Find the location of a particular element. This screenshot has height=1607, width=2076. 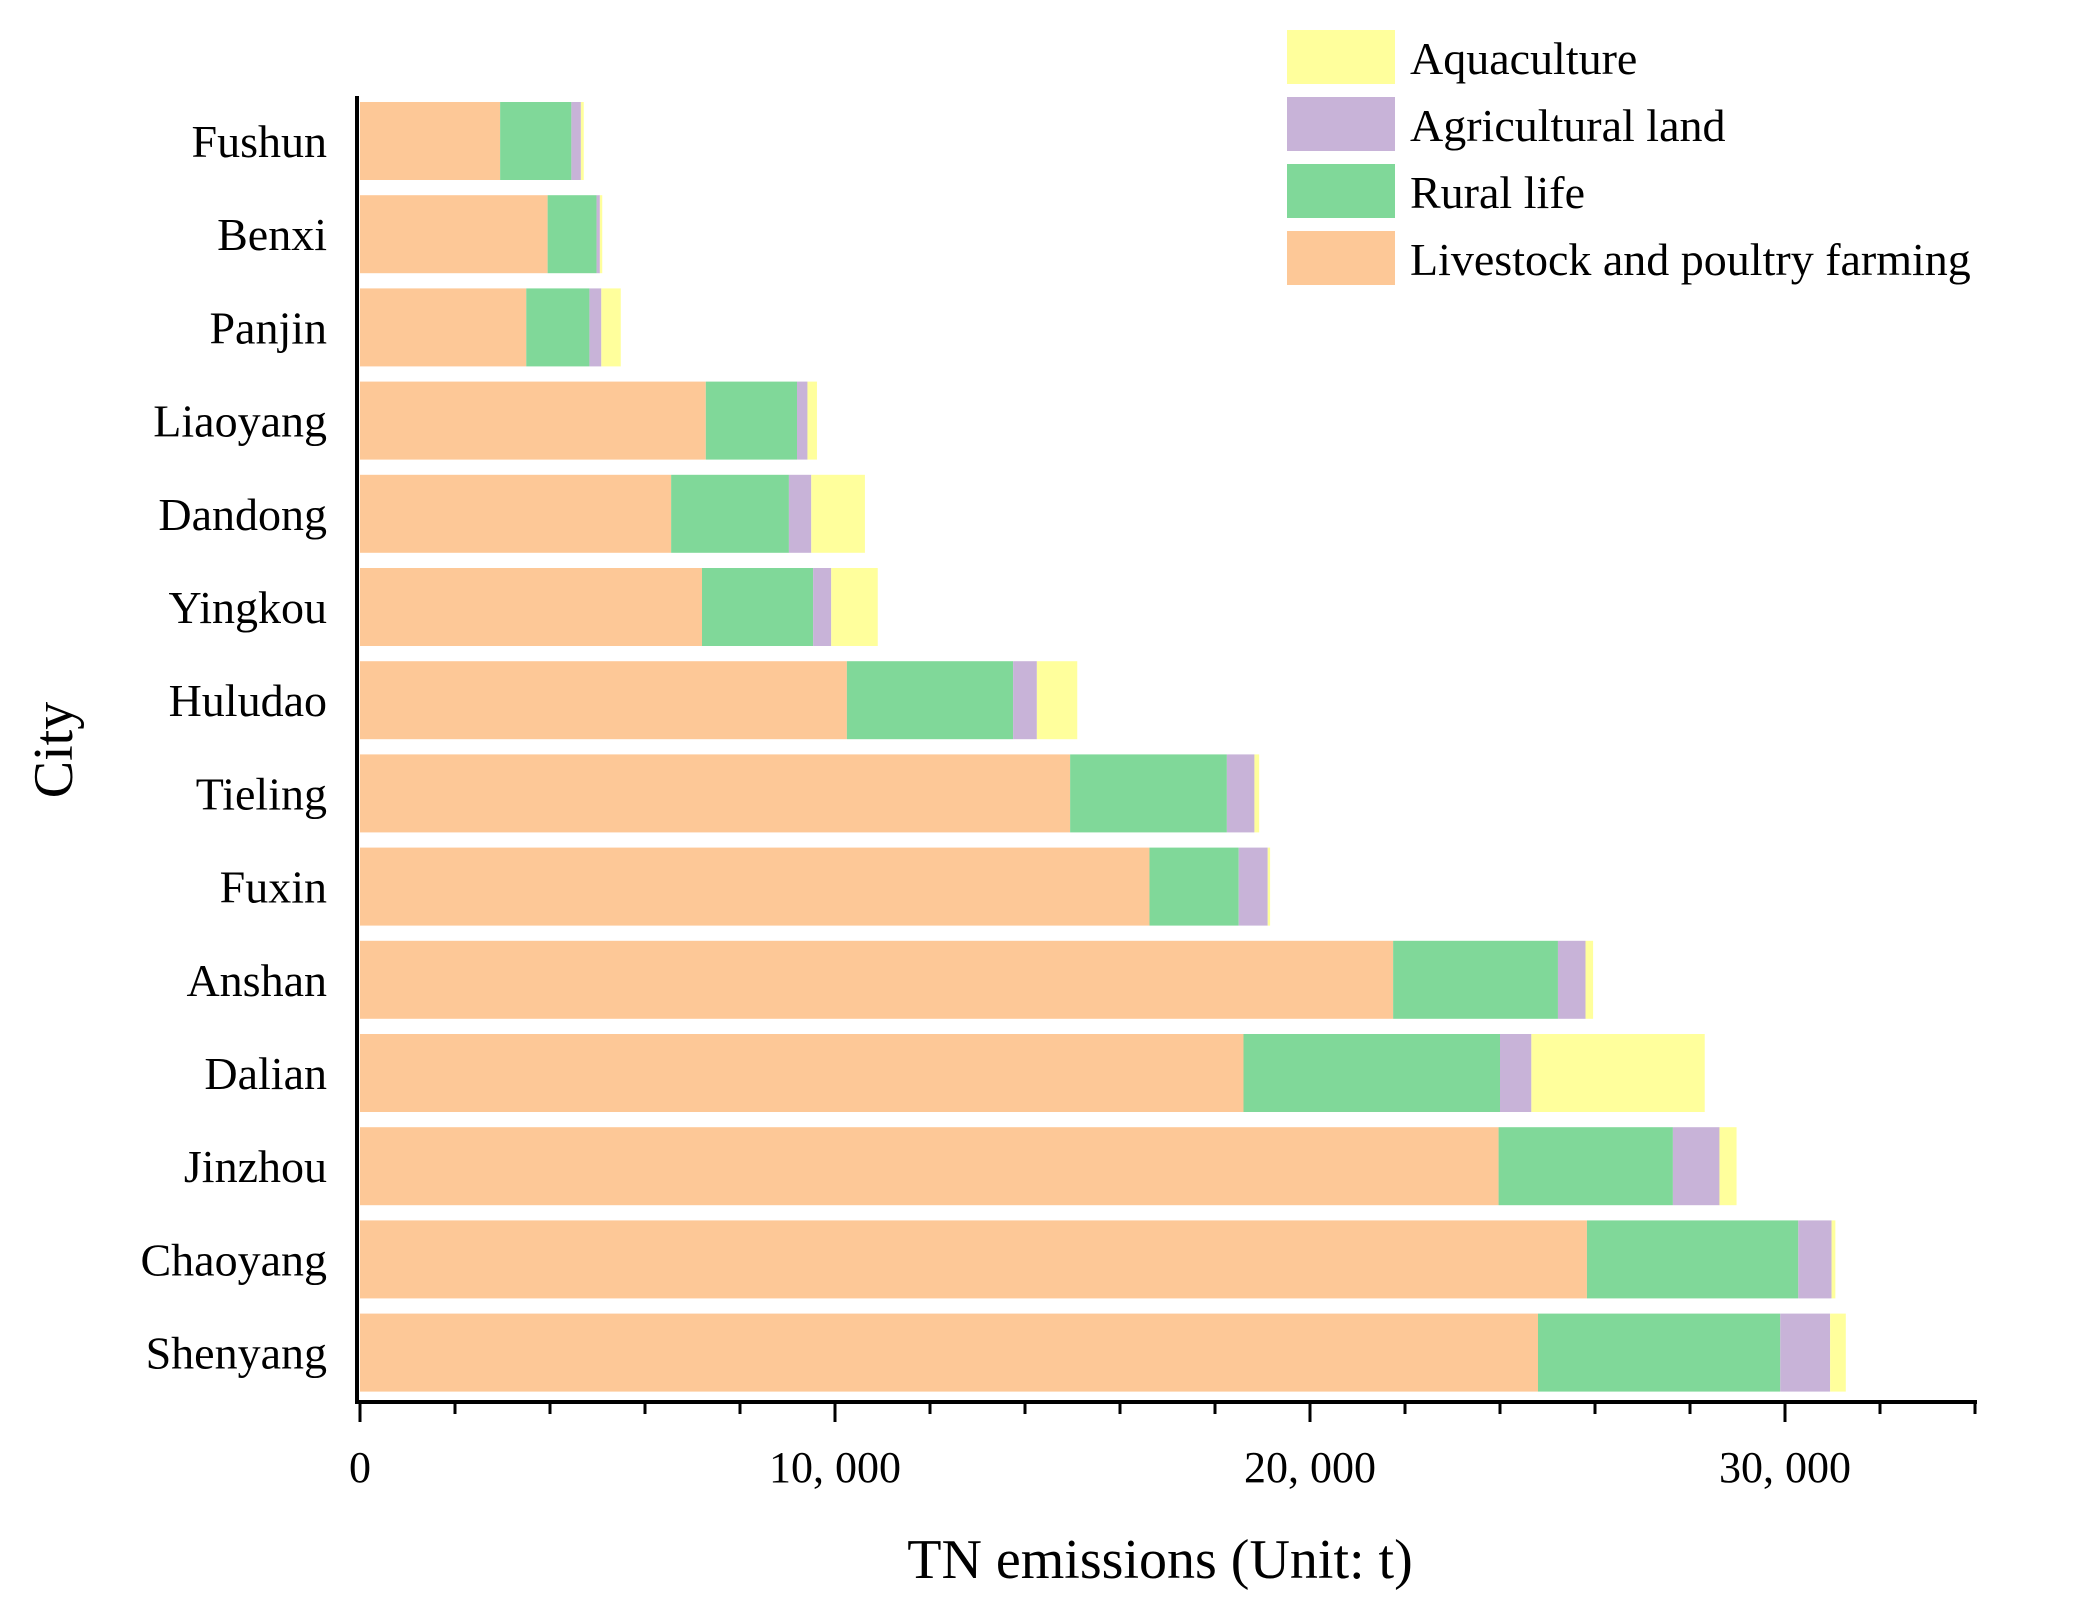

category-label-chaoyang: Chaoyang is located at coordinates (233, 1259).